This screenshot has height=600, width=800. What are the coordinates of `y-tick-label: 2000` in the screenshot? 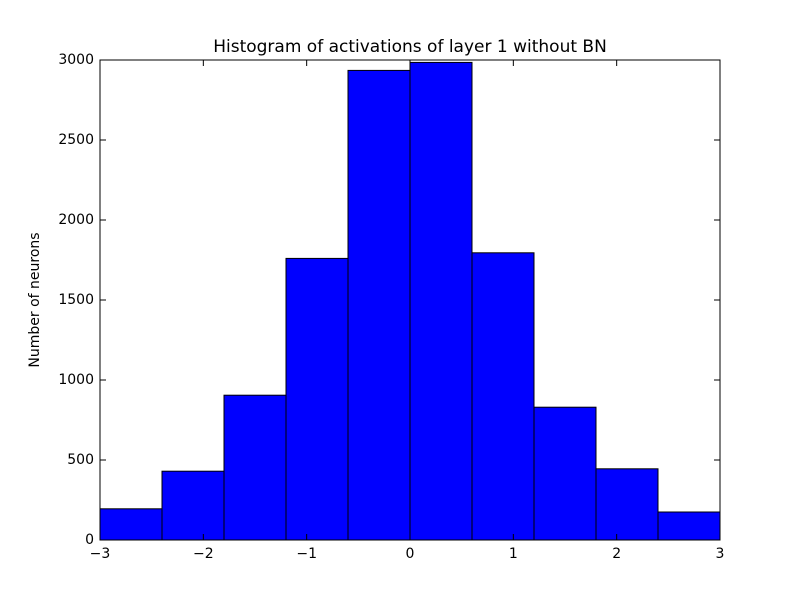 It's located at (76, 220).